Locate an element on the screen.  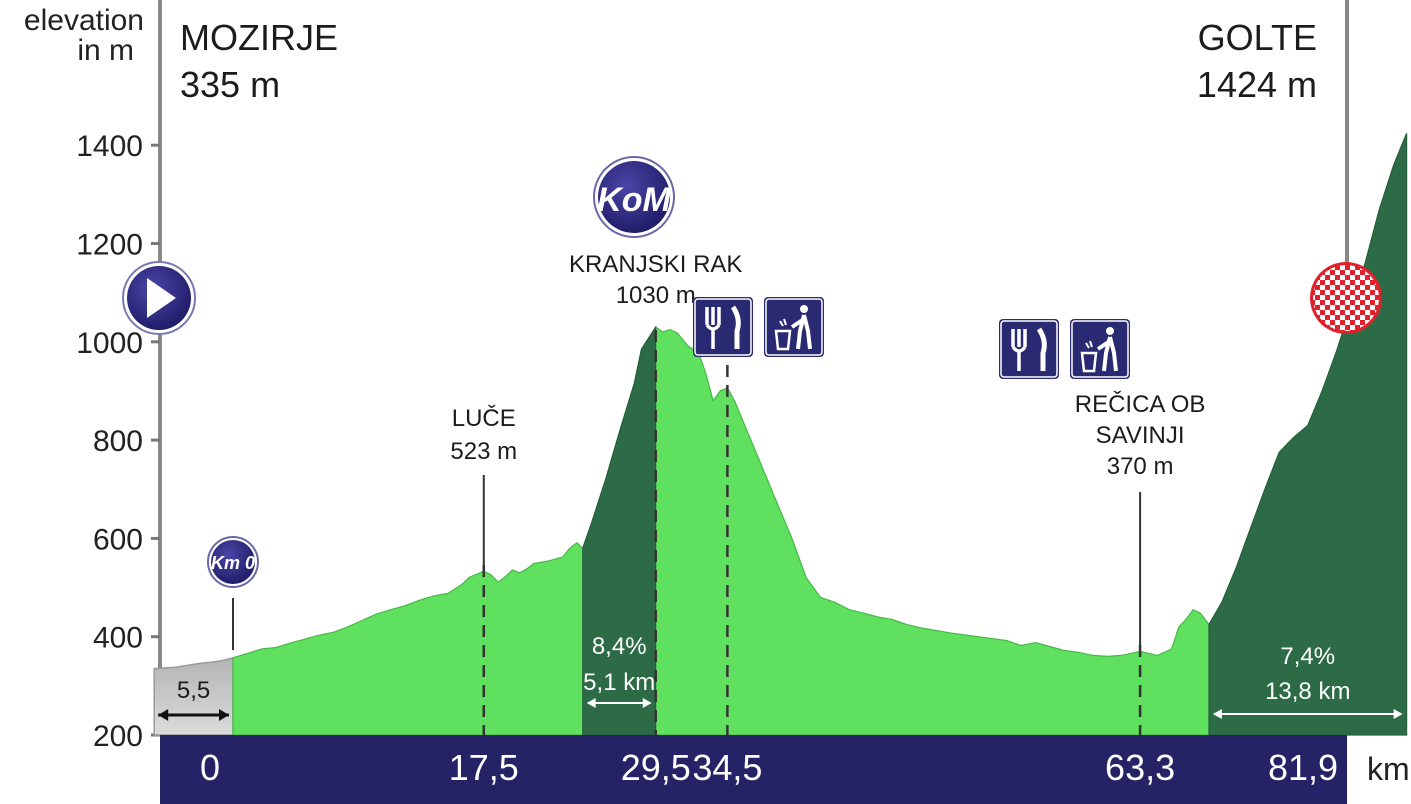
y-tick-label: 800 is located at coordinates (118, 441).